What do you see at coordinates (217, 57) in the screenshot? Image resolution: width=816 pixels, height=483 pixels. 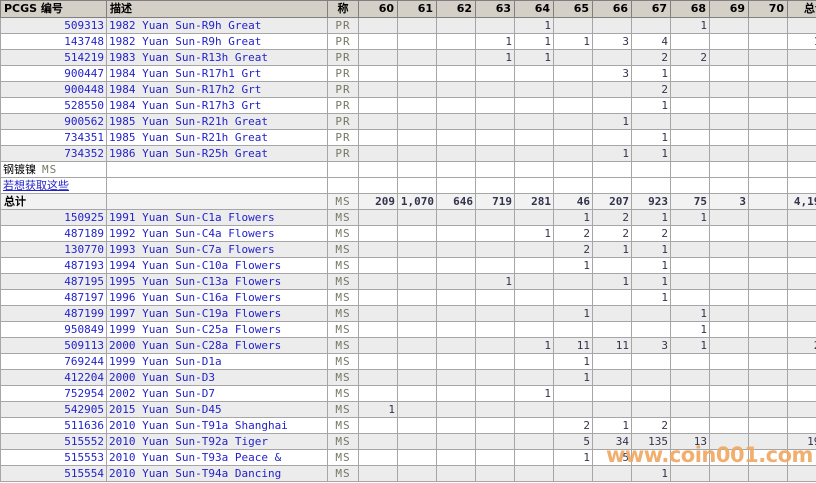 I see `cell-description: 1983 Yuan Sun-R13h Great` at bounding box center [217, 57].